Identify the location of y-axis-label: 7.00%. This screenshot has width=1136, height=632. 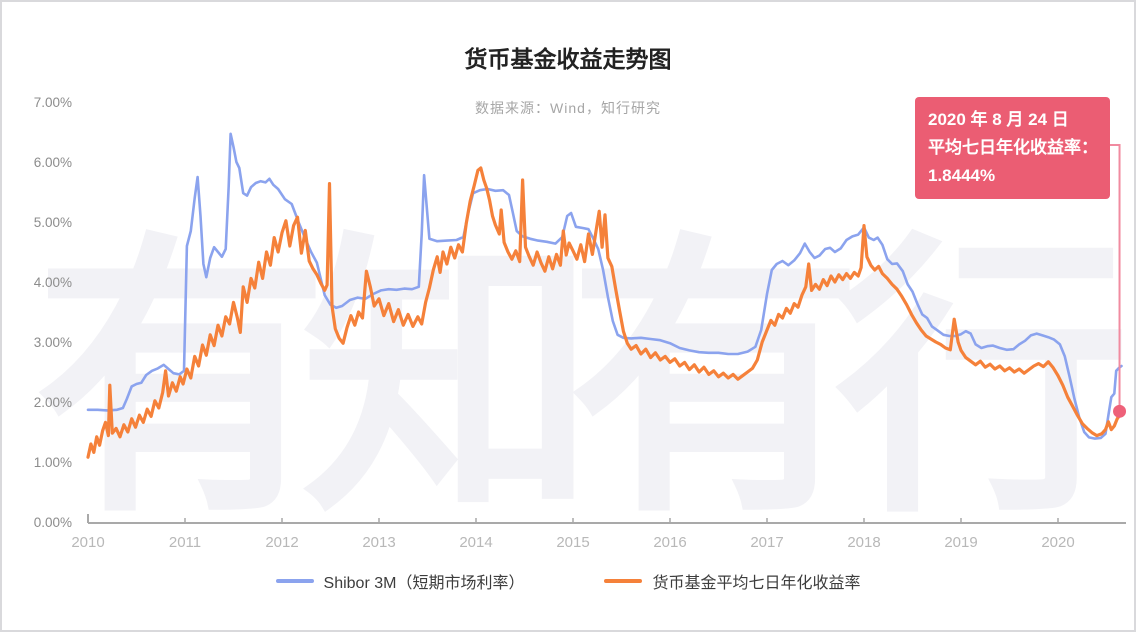
(53, 102).